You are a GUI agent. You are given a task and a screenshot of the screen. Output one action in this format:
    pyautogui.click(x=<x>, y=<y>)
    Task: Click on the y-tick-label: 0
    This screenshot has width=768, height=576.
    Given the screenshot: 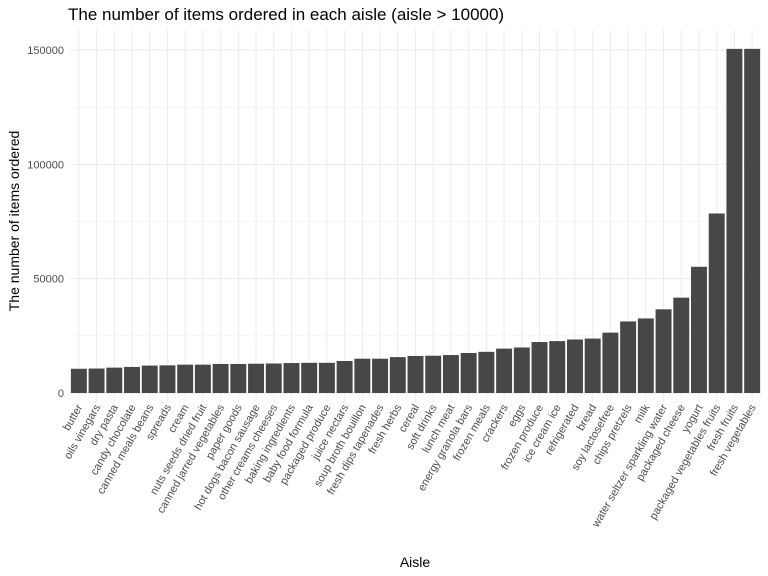 What is the action you would take?
    pyautogui.click(x=61, y=394)
    